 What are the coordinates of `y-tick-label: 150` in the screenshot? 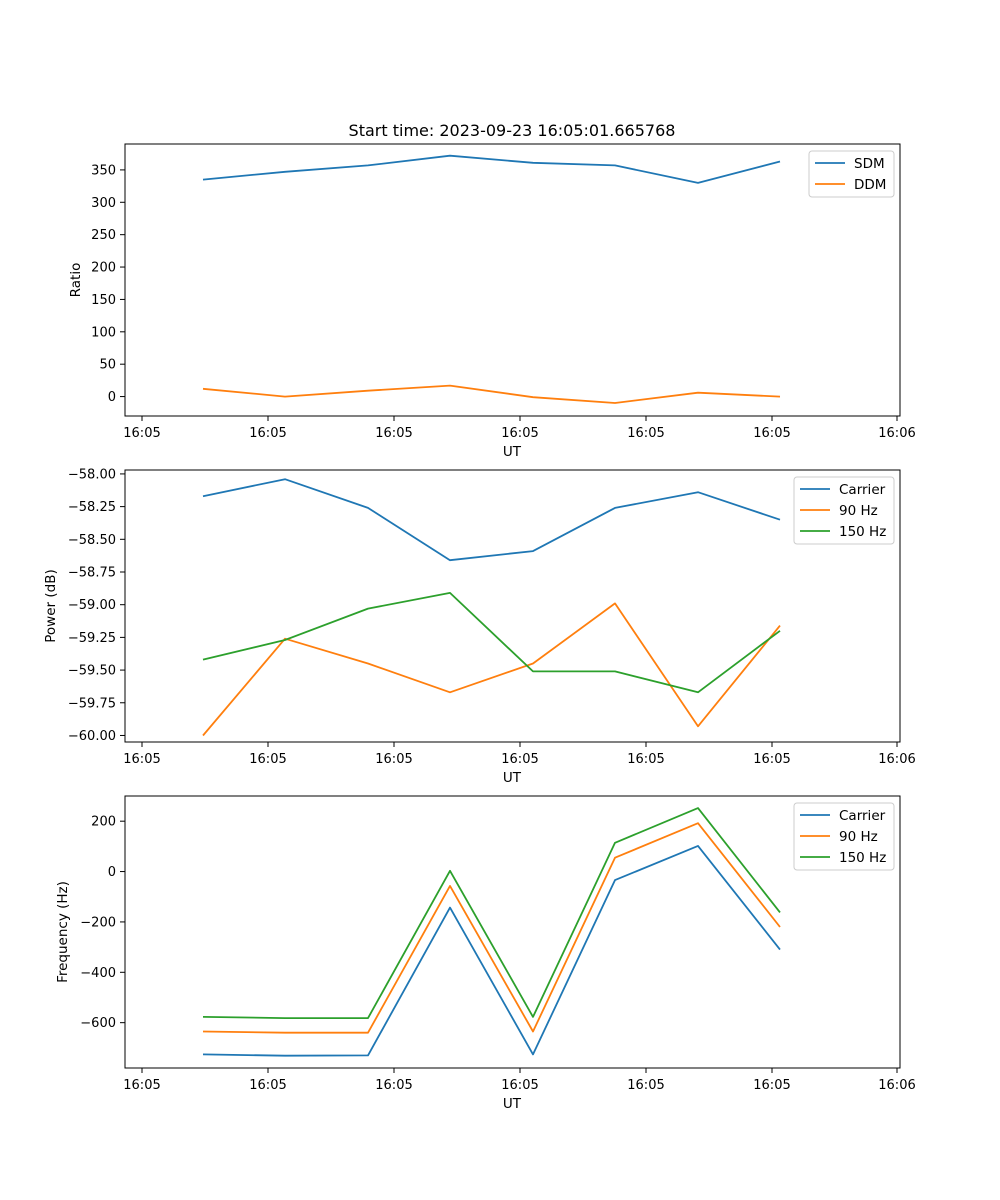 It's located at (103, 300).